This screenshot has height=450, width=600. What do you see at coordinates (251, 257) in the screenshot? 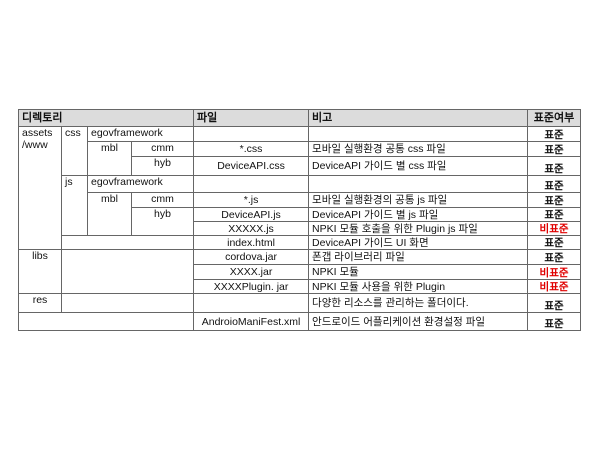
I see `file-cell: cordova.jar` at bounding box center [251, 257].